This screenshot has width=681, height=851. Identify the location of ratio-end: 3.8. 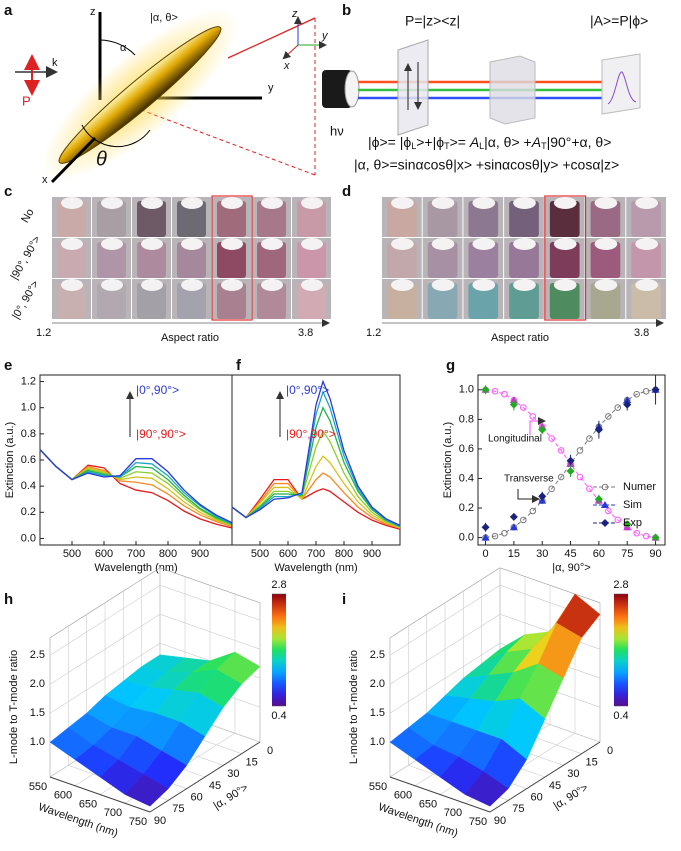
(641, 333).